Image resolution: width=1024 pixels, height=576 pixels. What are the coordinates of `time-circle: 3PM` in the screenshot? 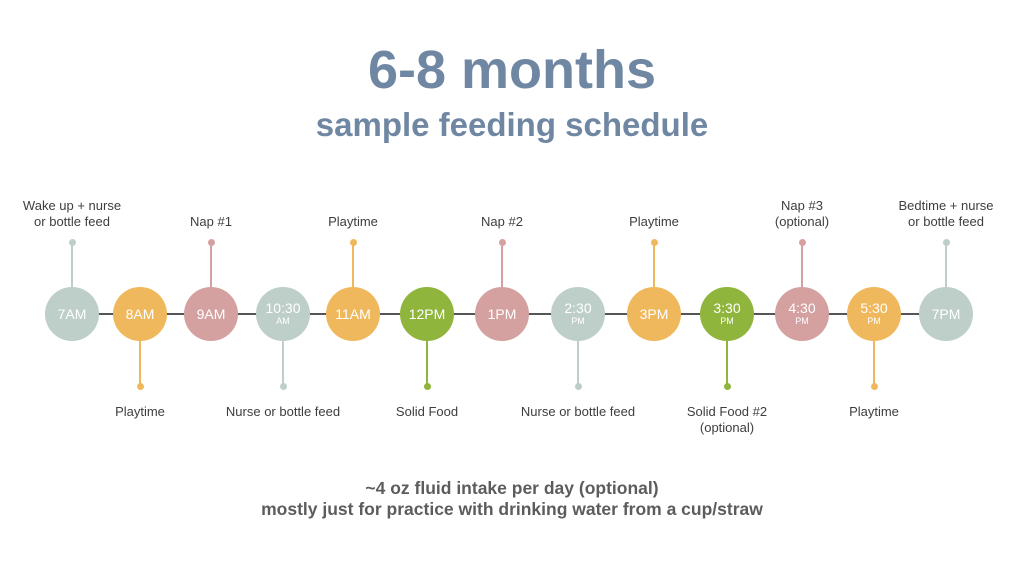 It's located at (654, 314).